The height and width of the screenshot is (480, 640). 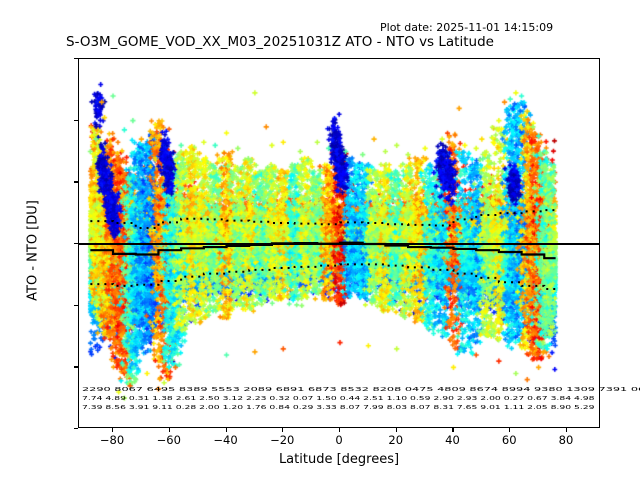 What do you see at coordinates (323, 277) in the screenshot?
I see `lower-percentile-line` at bounding box center [323, 277].